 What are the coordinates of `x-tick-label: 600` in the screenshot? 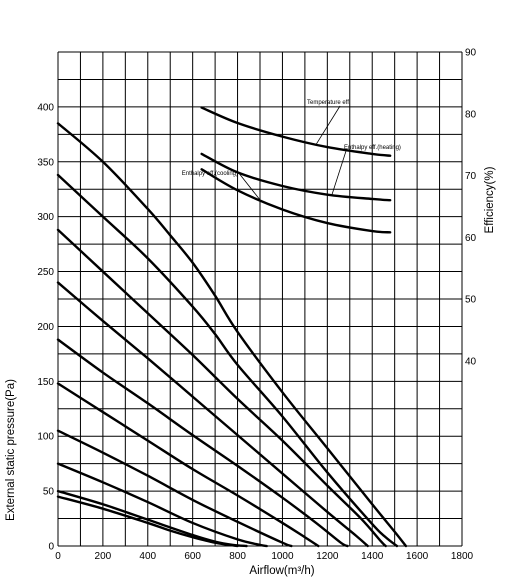 It's located at (192, 556).